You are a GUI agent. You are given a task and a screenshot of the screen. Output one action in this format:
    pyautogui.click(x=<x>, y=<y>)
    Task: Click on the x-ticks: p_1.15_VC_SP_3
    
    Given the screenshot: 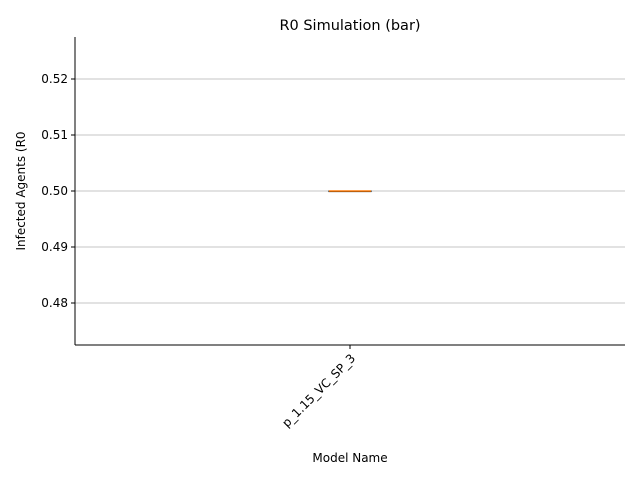 What is the action you would take?
    pyautogui.click(x=318, y=387)
    